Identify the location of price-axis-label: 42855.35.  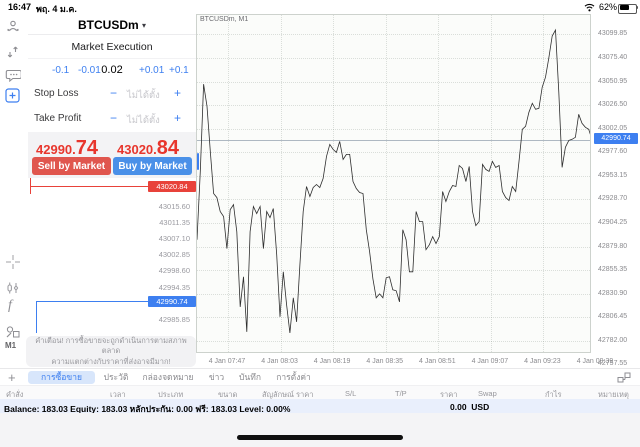
(613, 270).